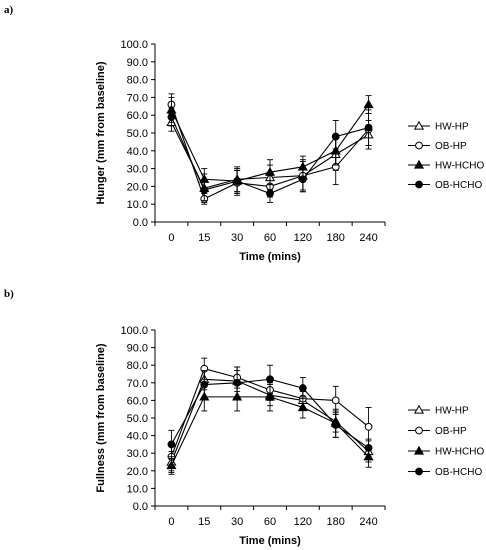 The height and width of the screenshot is (550, 486). What do you see at coordinates (9, 294) in the screenshot?
I see `panel-b-label: b)` at bounding box center [9, 294].